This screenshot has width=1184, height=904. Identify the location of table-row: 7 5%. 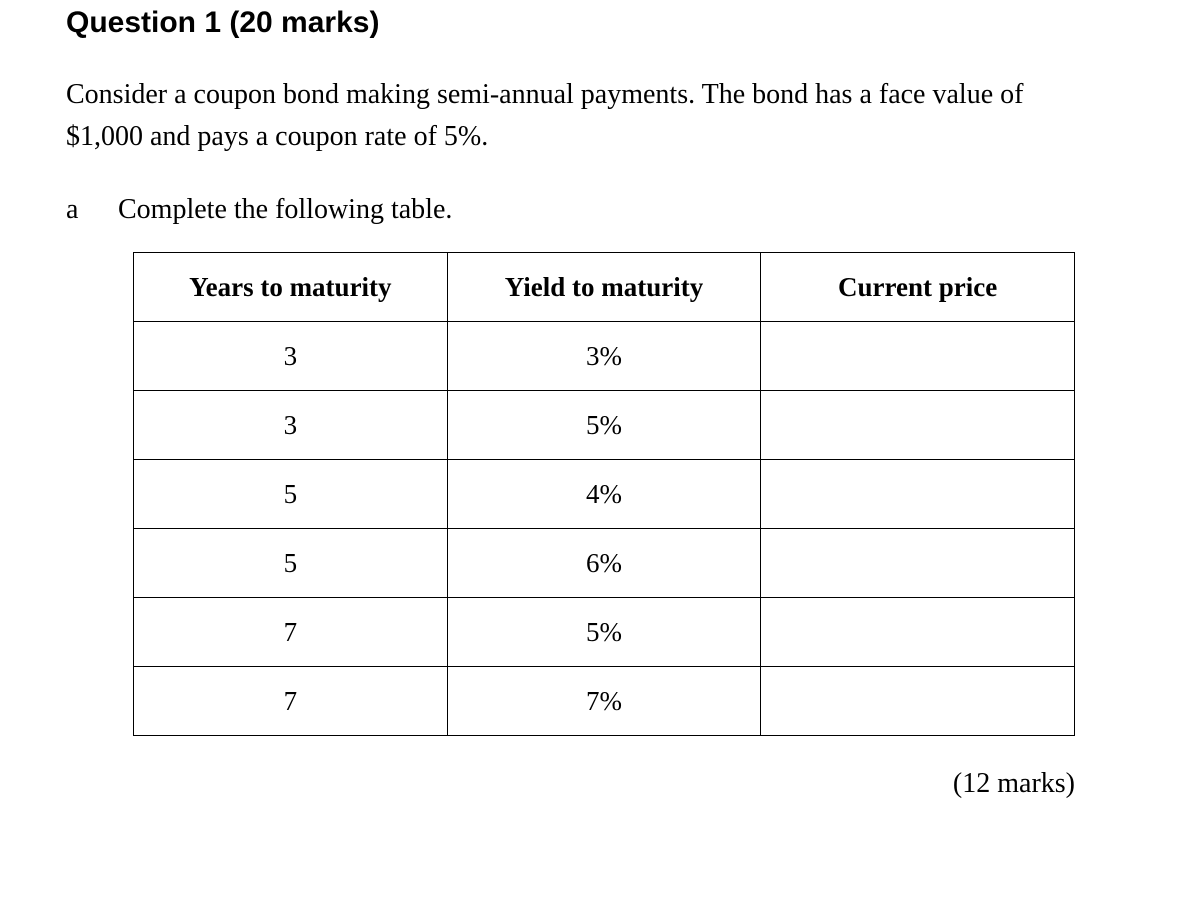
(604, 632).